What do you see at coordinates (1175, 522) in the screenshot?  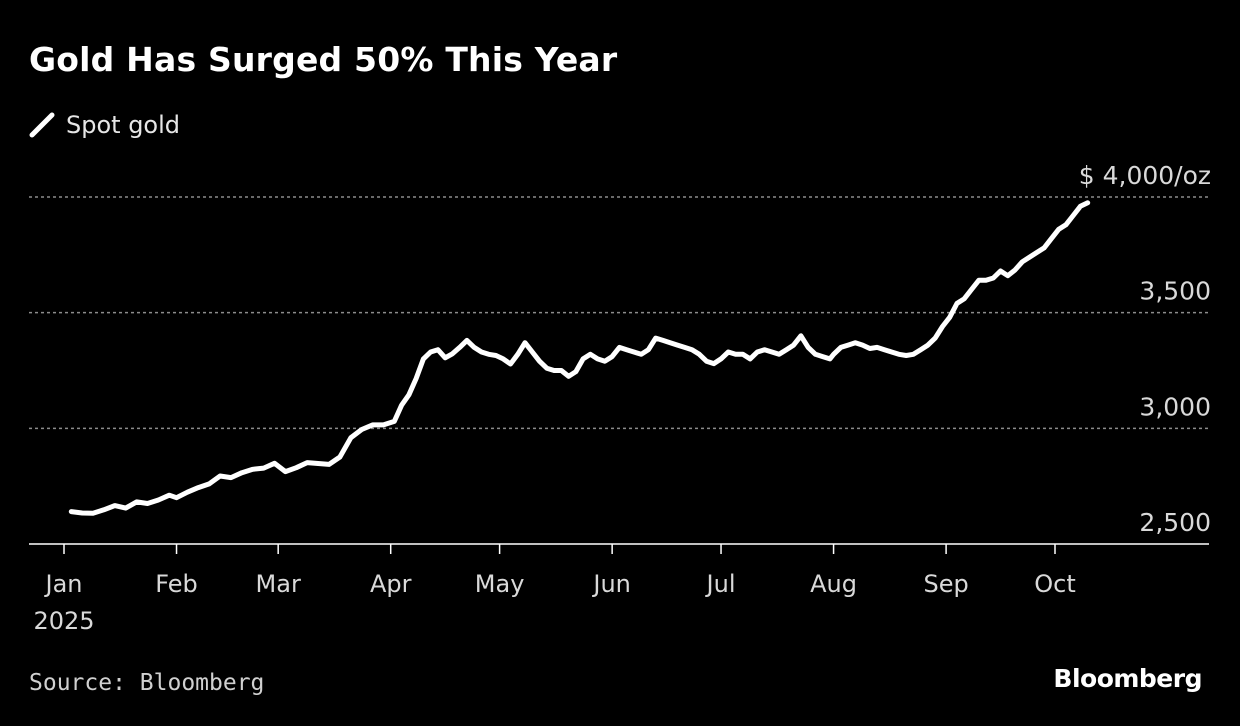 I see `y-tick-label-2500: 2,500` at bounding box center [1175, 522].